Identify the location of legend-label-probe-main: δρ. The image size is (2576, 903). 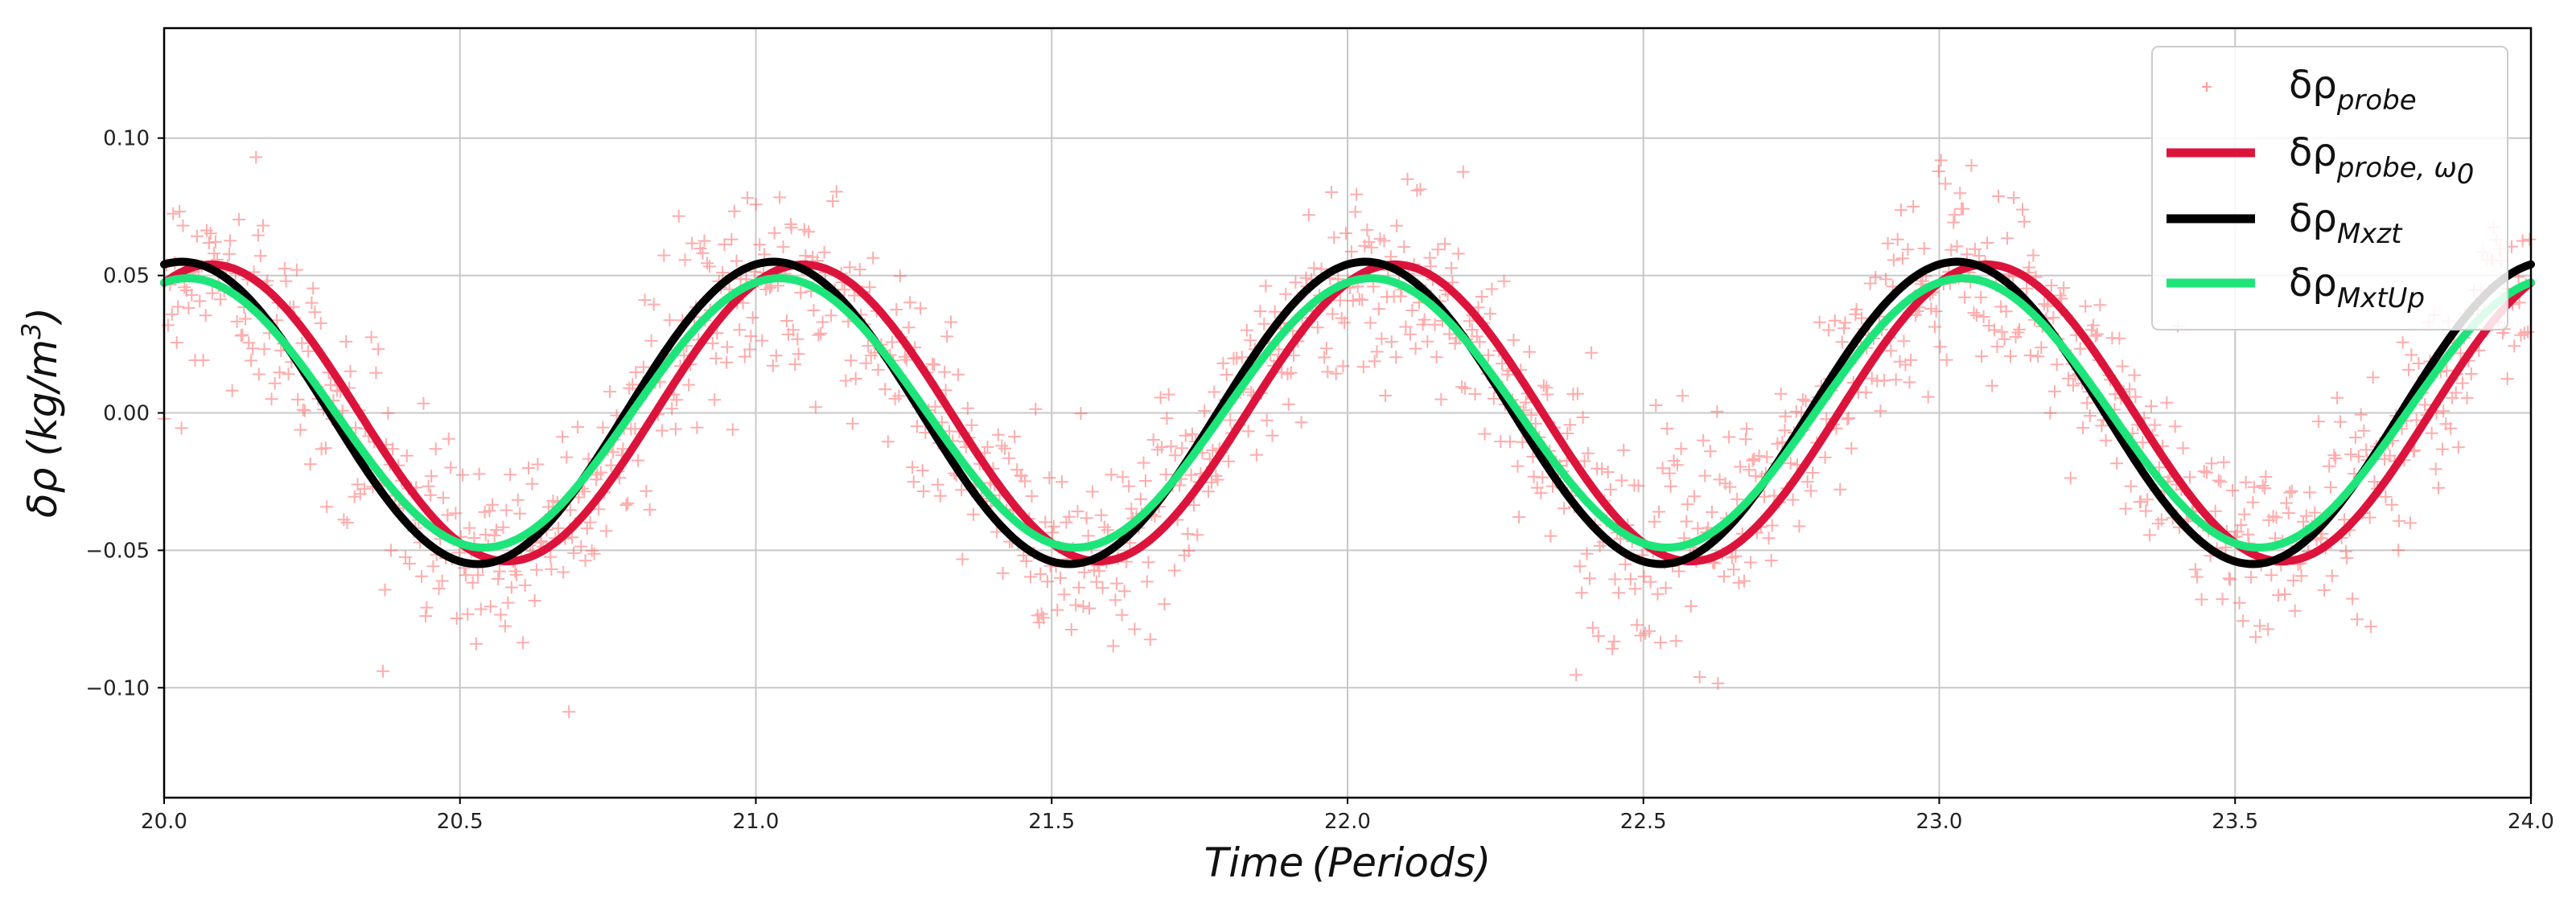
(2313, 85).